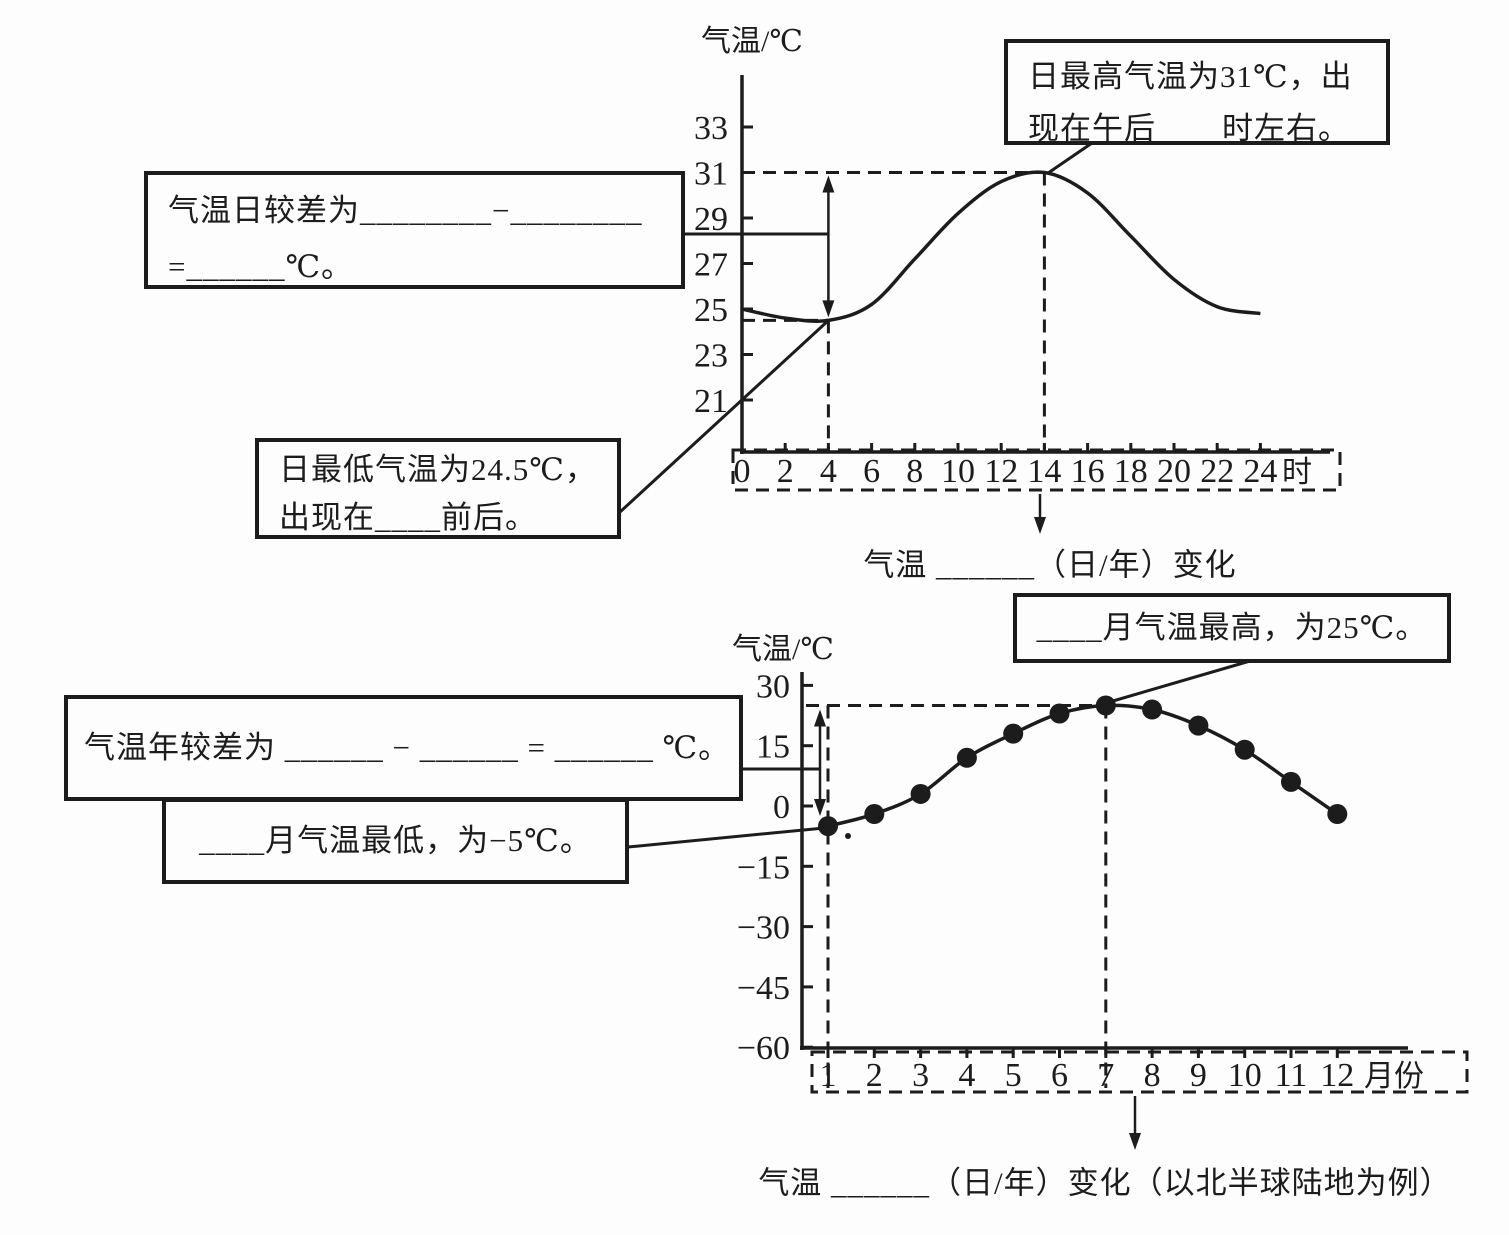  I want to click on svg-text: 29, so click(711, 219).